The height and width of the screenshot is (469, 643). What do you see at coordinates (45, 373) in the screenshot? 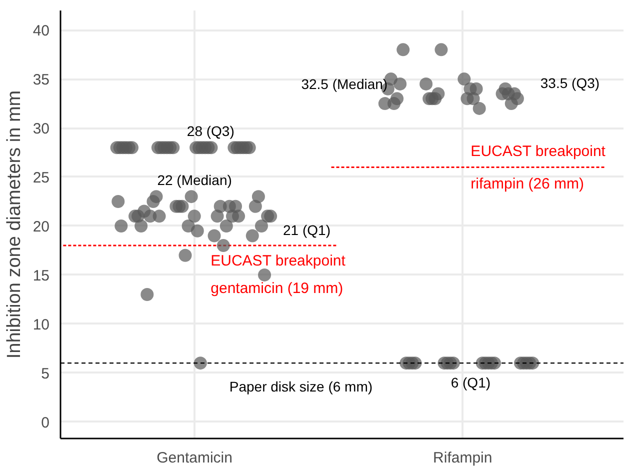
I see `y-tick-label: 5` at bounding box center [45, 373].